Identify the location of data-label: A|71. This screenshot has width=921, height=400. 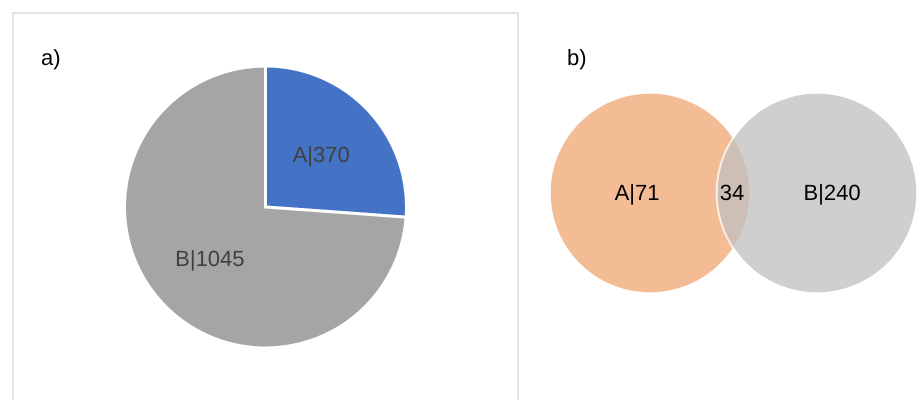
(637, 192).